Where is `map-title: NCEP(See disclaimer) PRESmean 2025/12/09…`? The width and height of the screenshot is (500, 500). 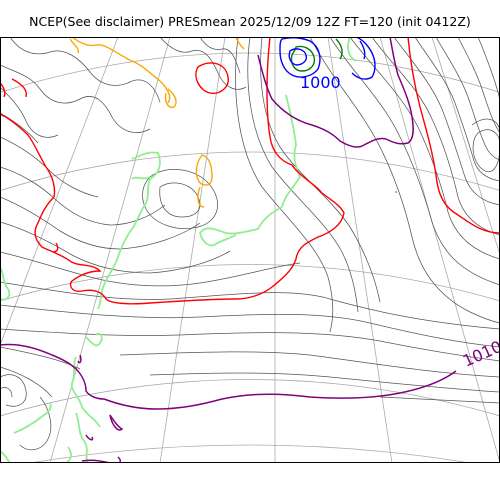
map-title: NCEP(See disclaimer) PRESmean 2025/12/09… is located at coordinates (250, 21).